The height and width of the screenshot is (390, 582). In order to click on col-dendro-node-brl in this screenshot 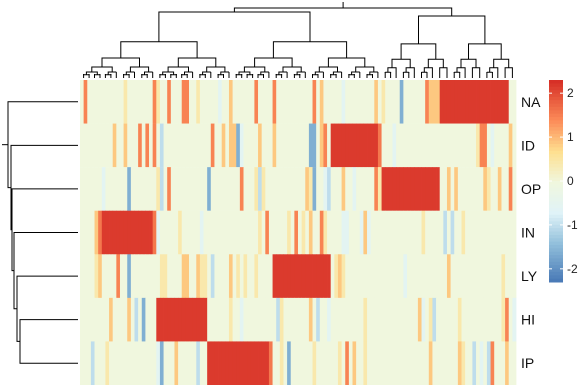, I will do `click(468, 63)`.